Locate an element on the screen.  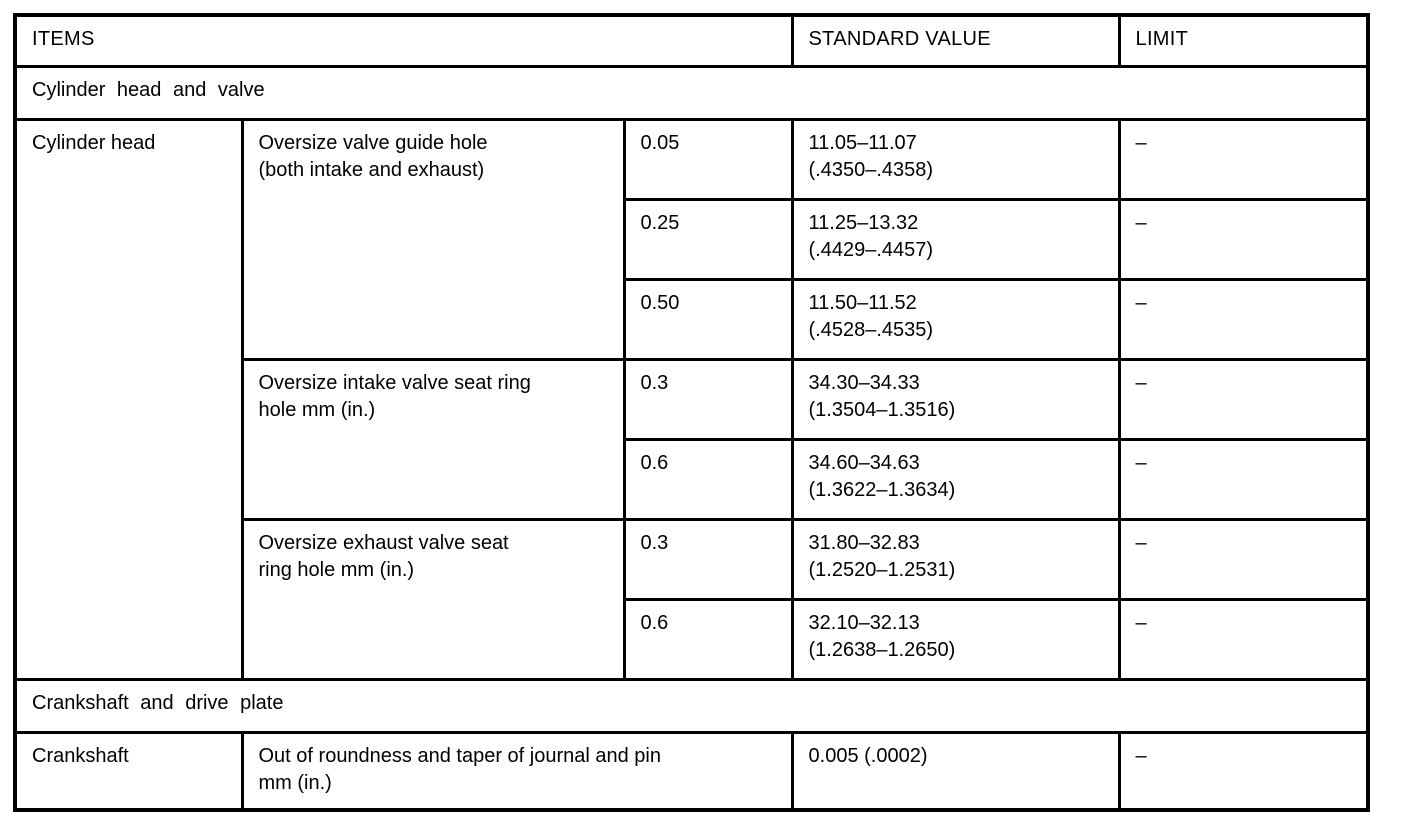
item-cell-cylinder-head: Cylinder head is located at coordinates (128, 399).